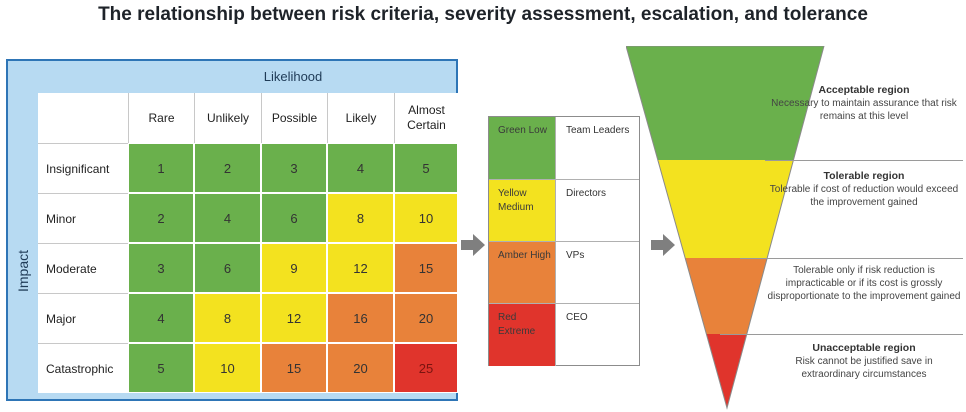 Image resolution: width=966 pixels, height=412 pixels. What do you see at coordinates (522, 273) in the screenshot?
I see `escalation-level: Amber High` at bounding box center [522, 273].